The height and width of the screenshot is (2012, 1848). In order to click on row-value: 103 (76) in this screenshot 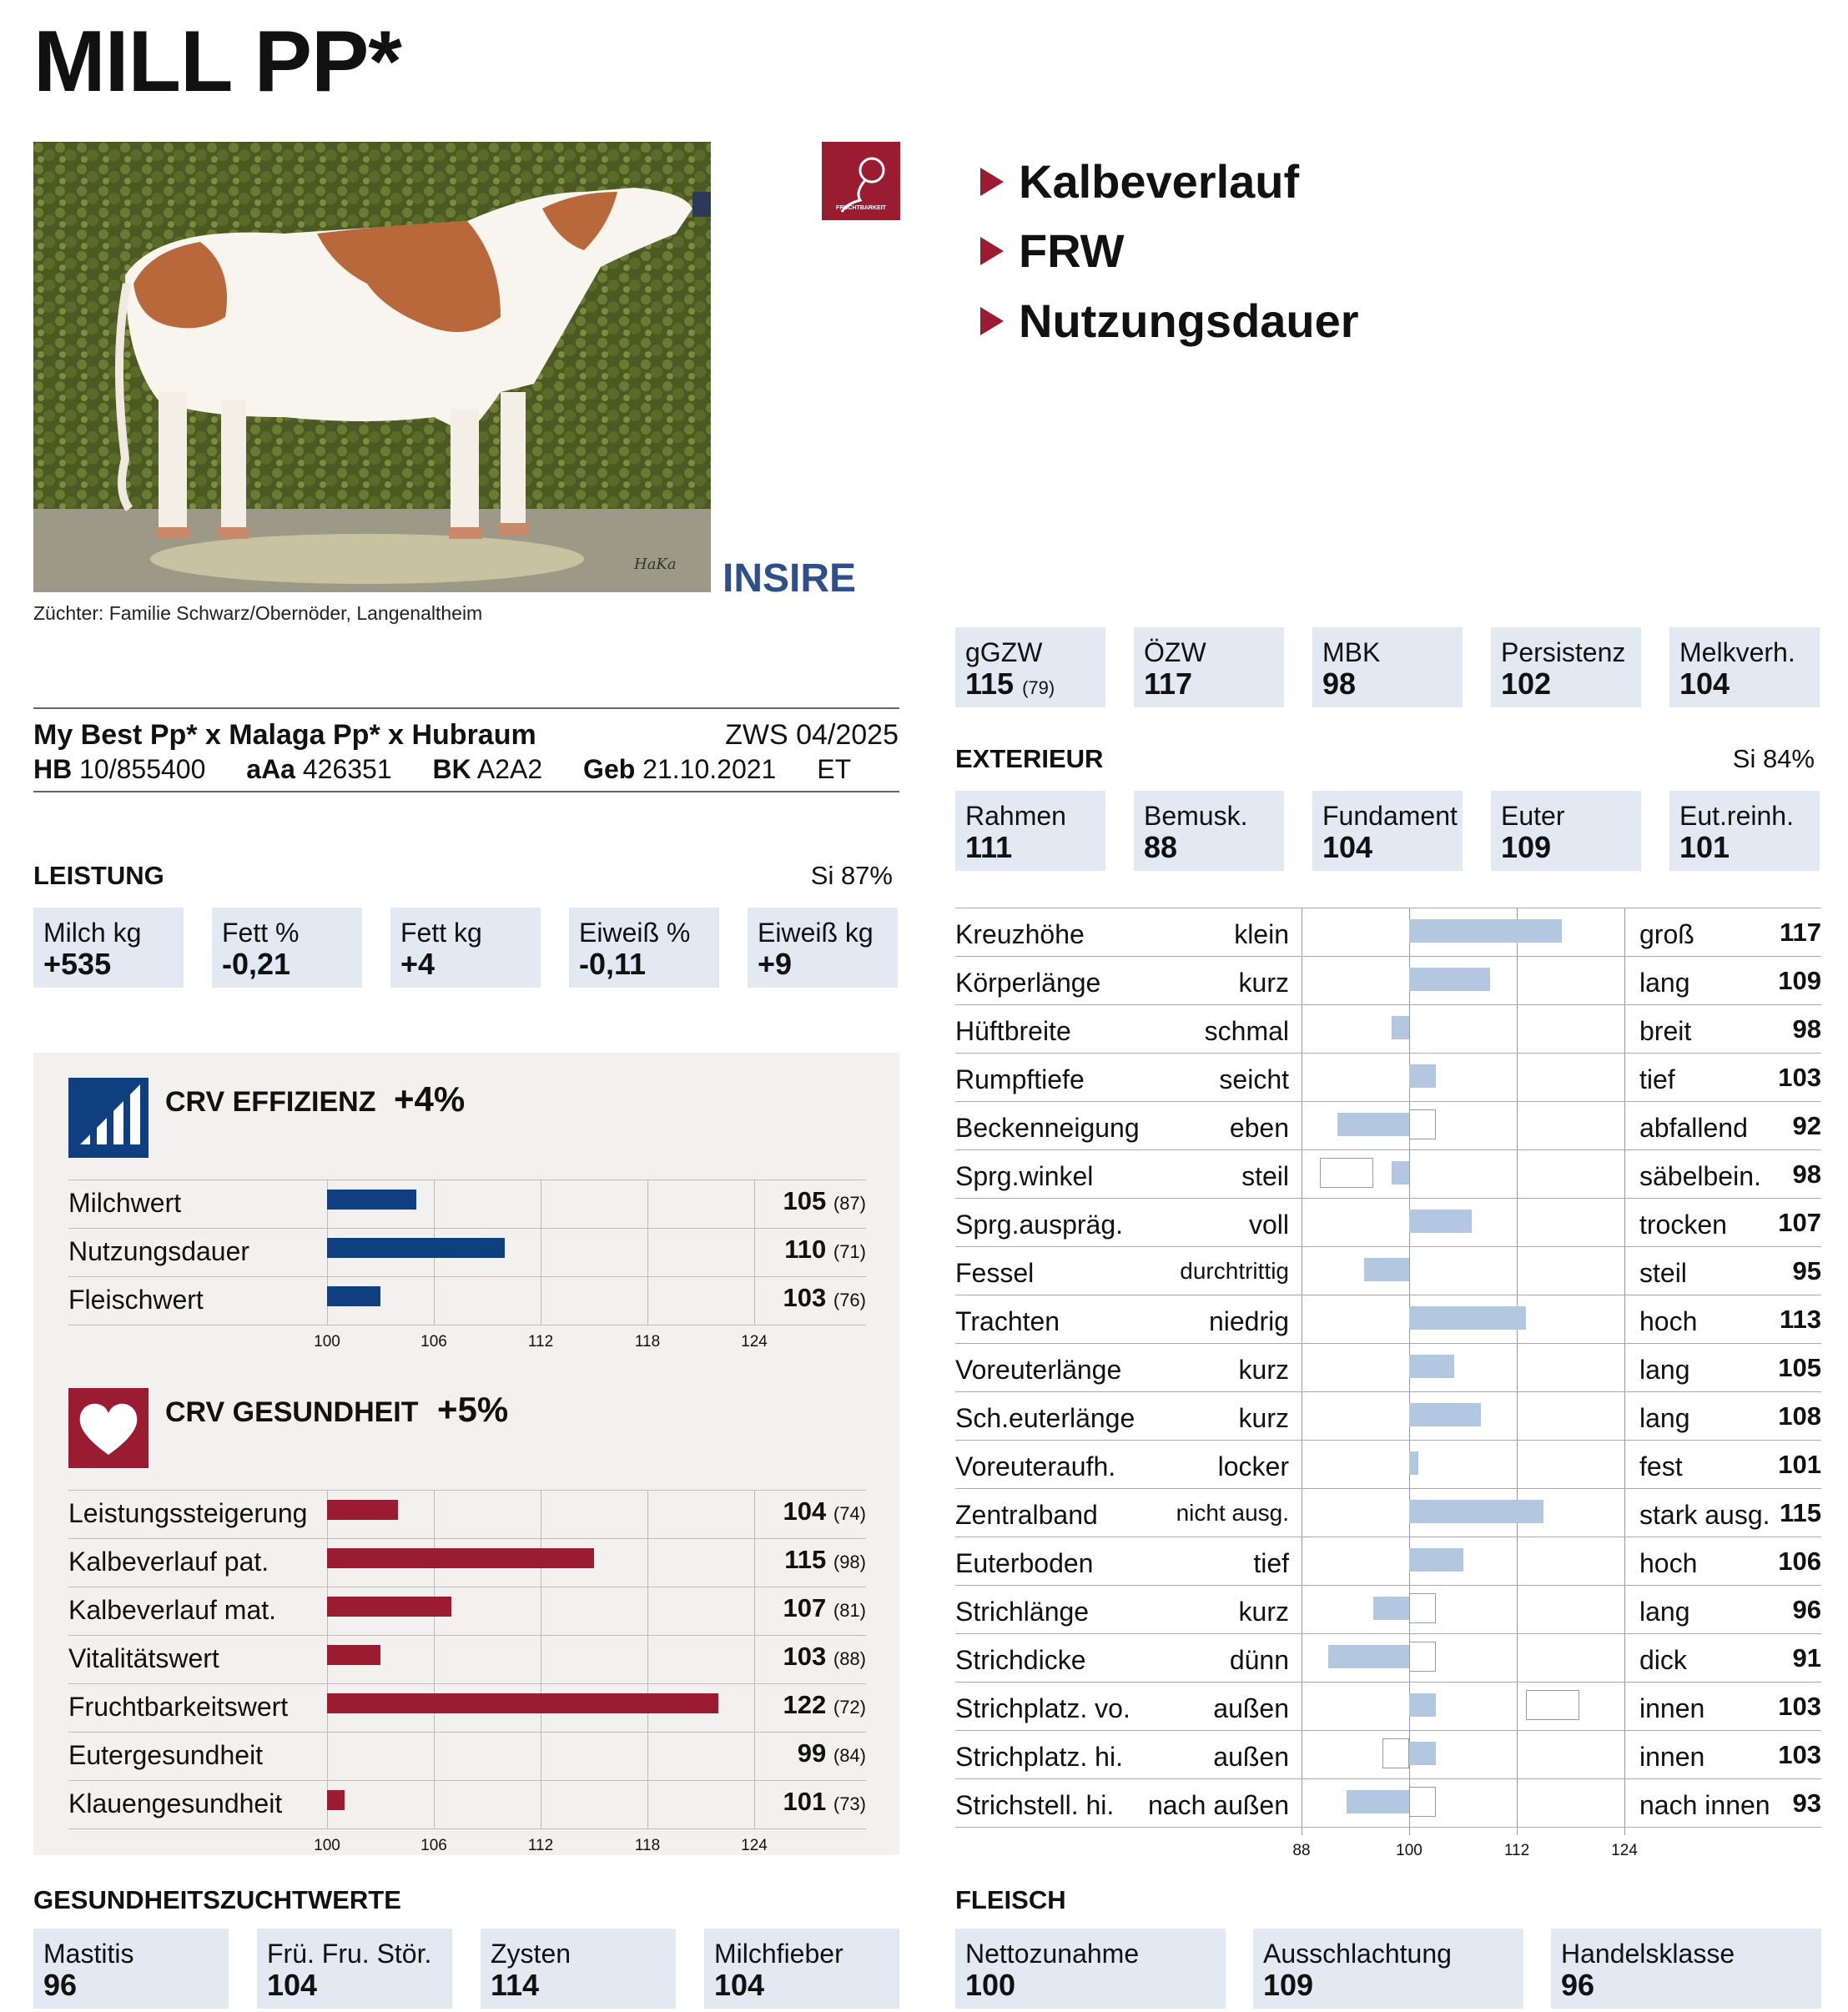, I will do `click(824, 1297)`.